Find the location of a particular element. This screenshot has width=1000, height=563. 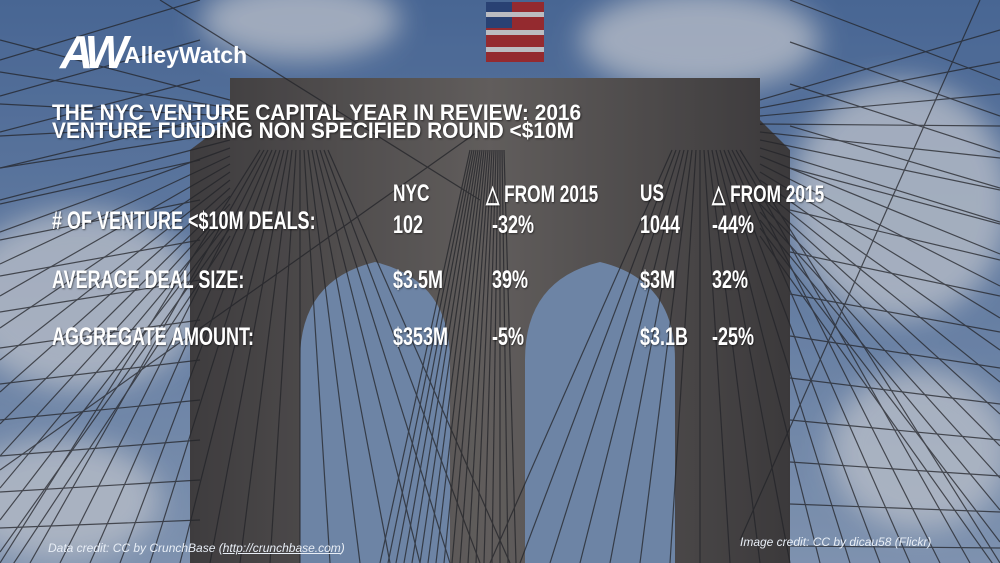

flag is located at coordinates (515, 32).